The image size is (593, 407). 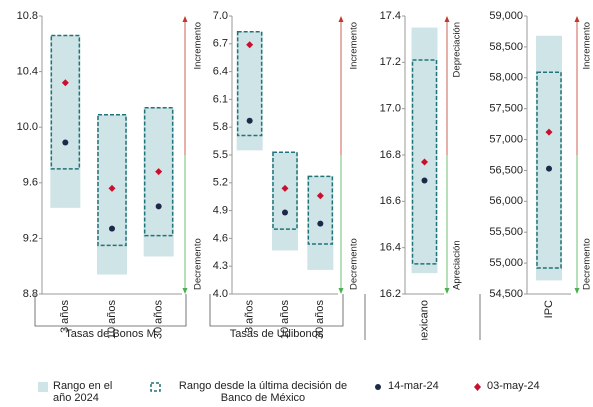 I want to click on legend-item: 03-may-24, so click(x=528, y=387).